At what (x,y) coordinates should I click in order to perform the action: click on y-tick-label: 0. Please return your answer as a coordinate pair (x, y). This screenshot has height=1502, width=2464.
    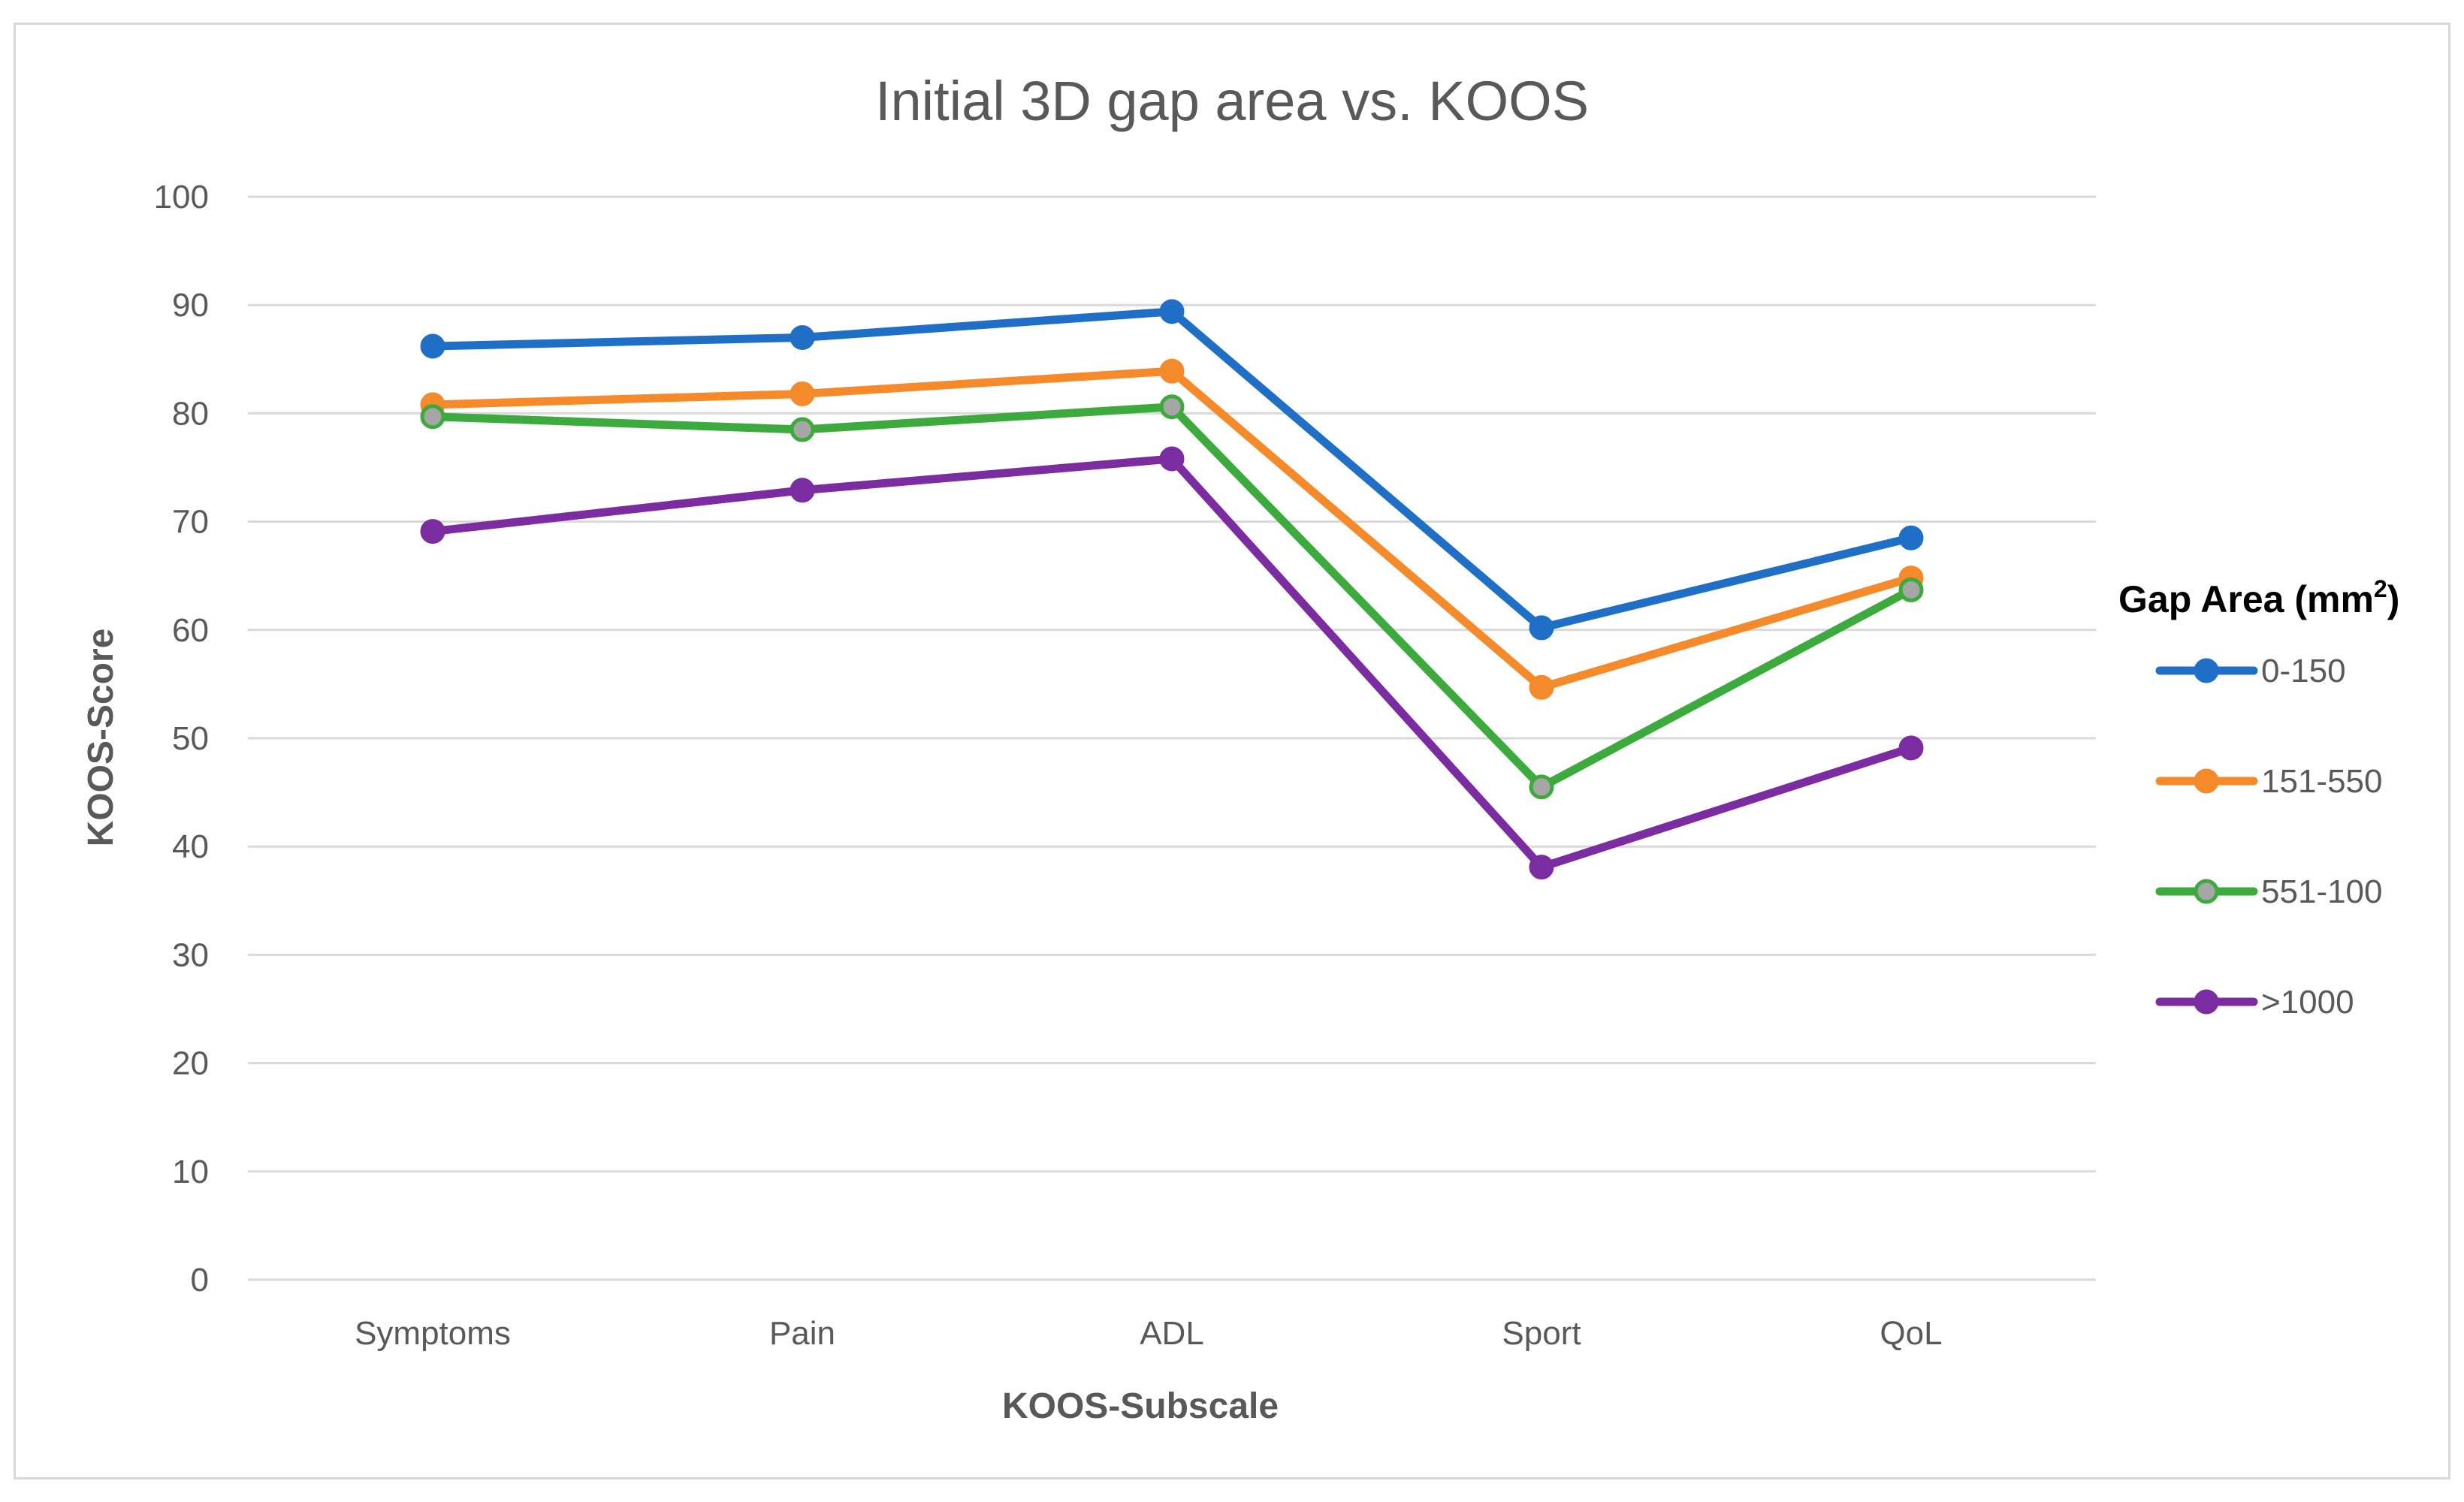
    Looking at the image, I should click on (200, 1280).